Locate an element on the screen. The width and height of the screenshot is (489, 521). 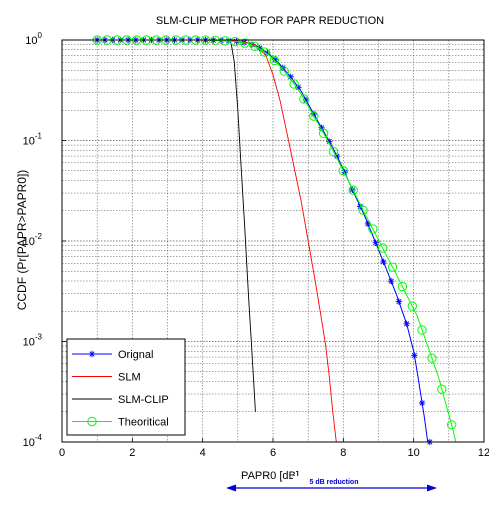
legend-label: SLM is located at coordinates (129, 378).